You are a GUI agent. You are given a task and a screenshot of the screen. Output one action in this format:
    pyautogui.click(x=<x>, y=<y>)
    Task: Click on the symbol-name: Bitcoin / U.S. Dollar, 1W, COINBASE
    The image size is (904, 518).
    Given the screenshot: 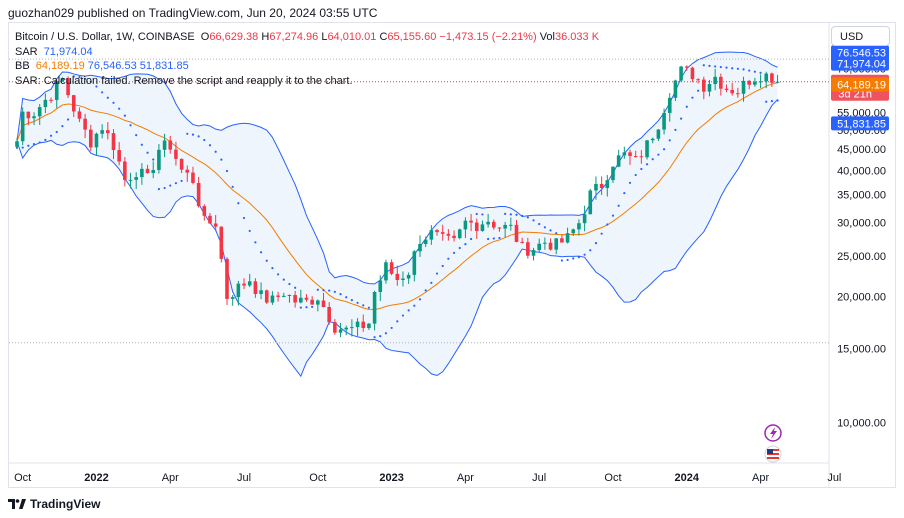 What is the action you would take?
    pyautogui.click(x=105, y=37)
    